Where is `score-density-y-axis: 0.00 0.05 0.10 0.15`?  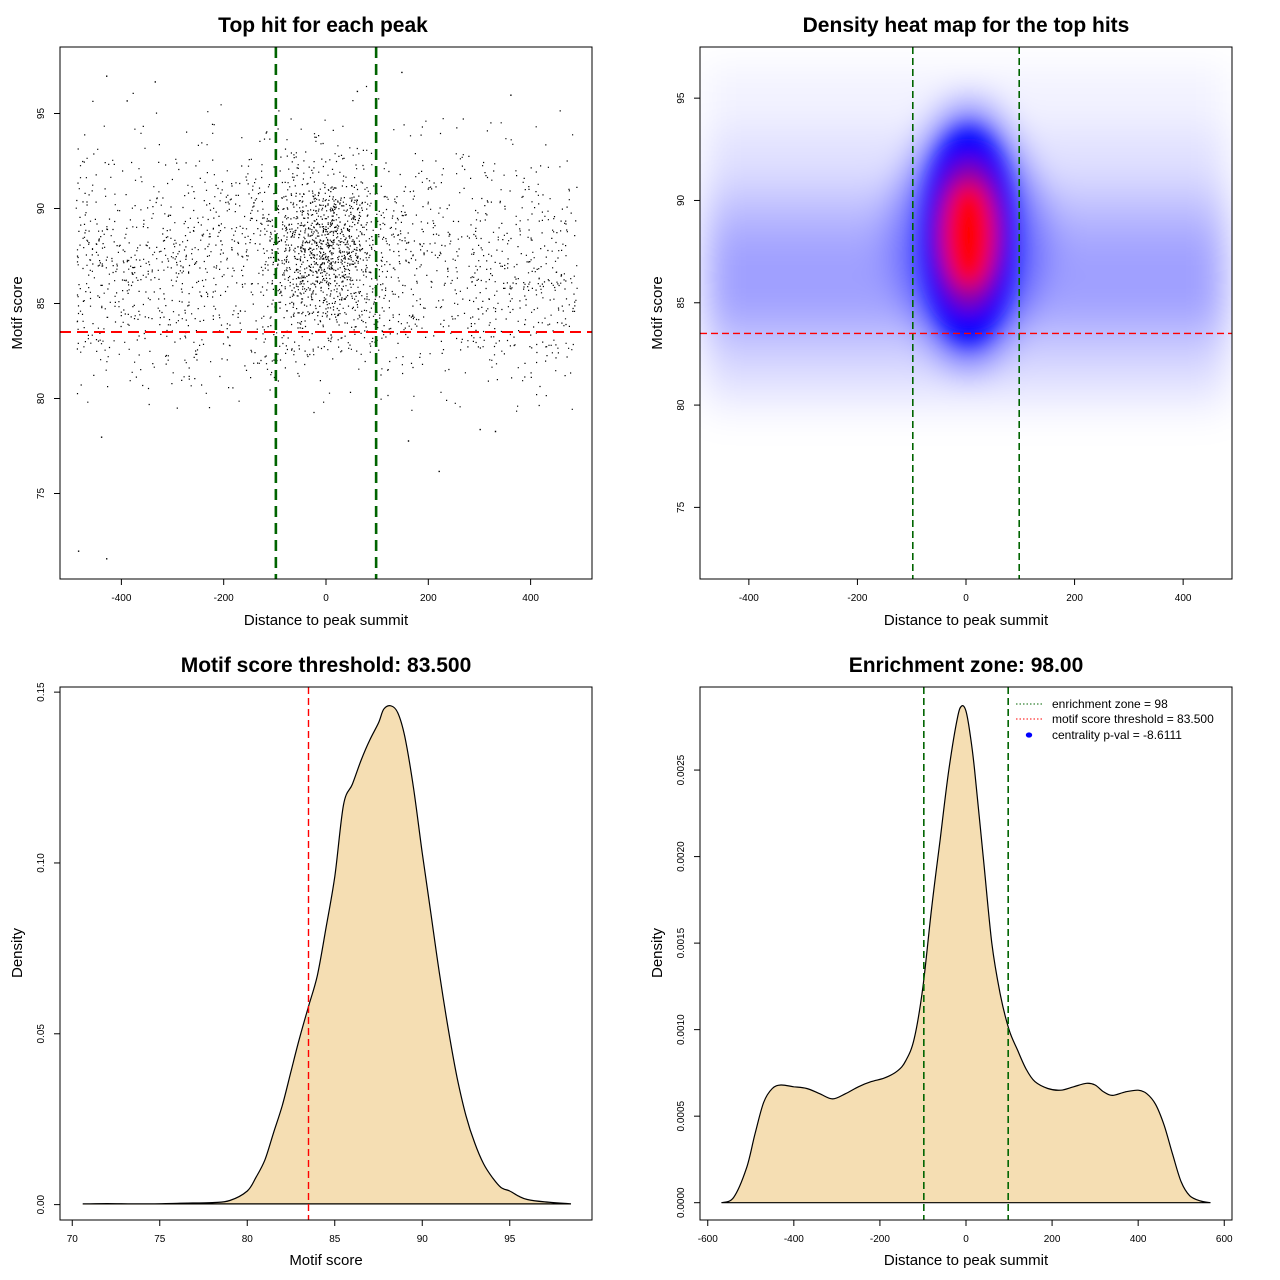
score-density-y-axis: 0.00 0.05 0.10 0.15 is located at coordinates (48, 948).